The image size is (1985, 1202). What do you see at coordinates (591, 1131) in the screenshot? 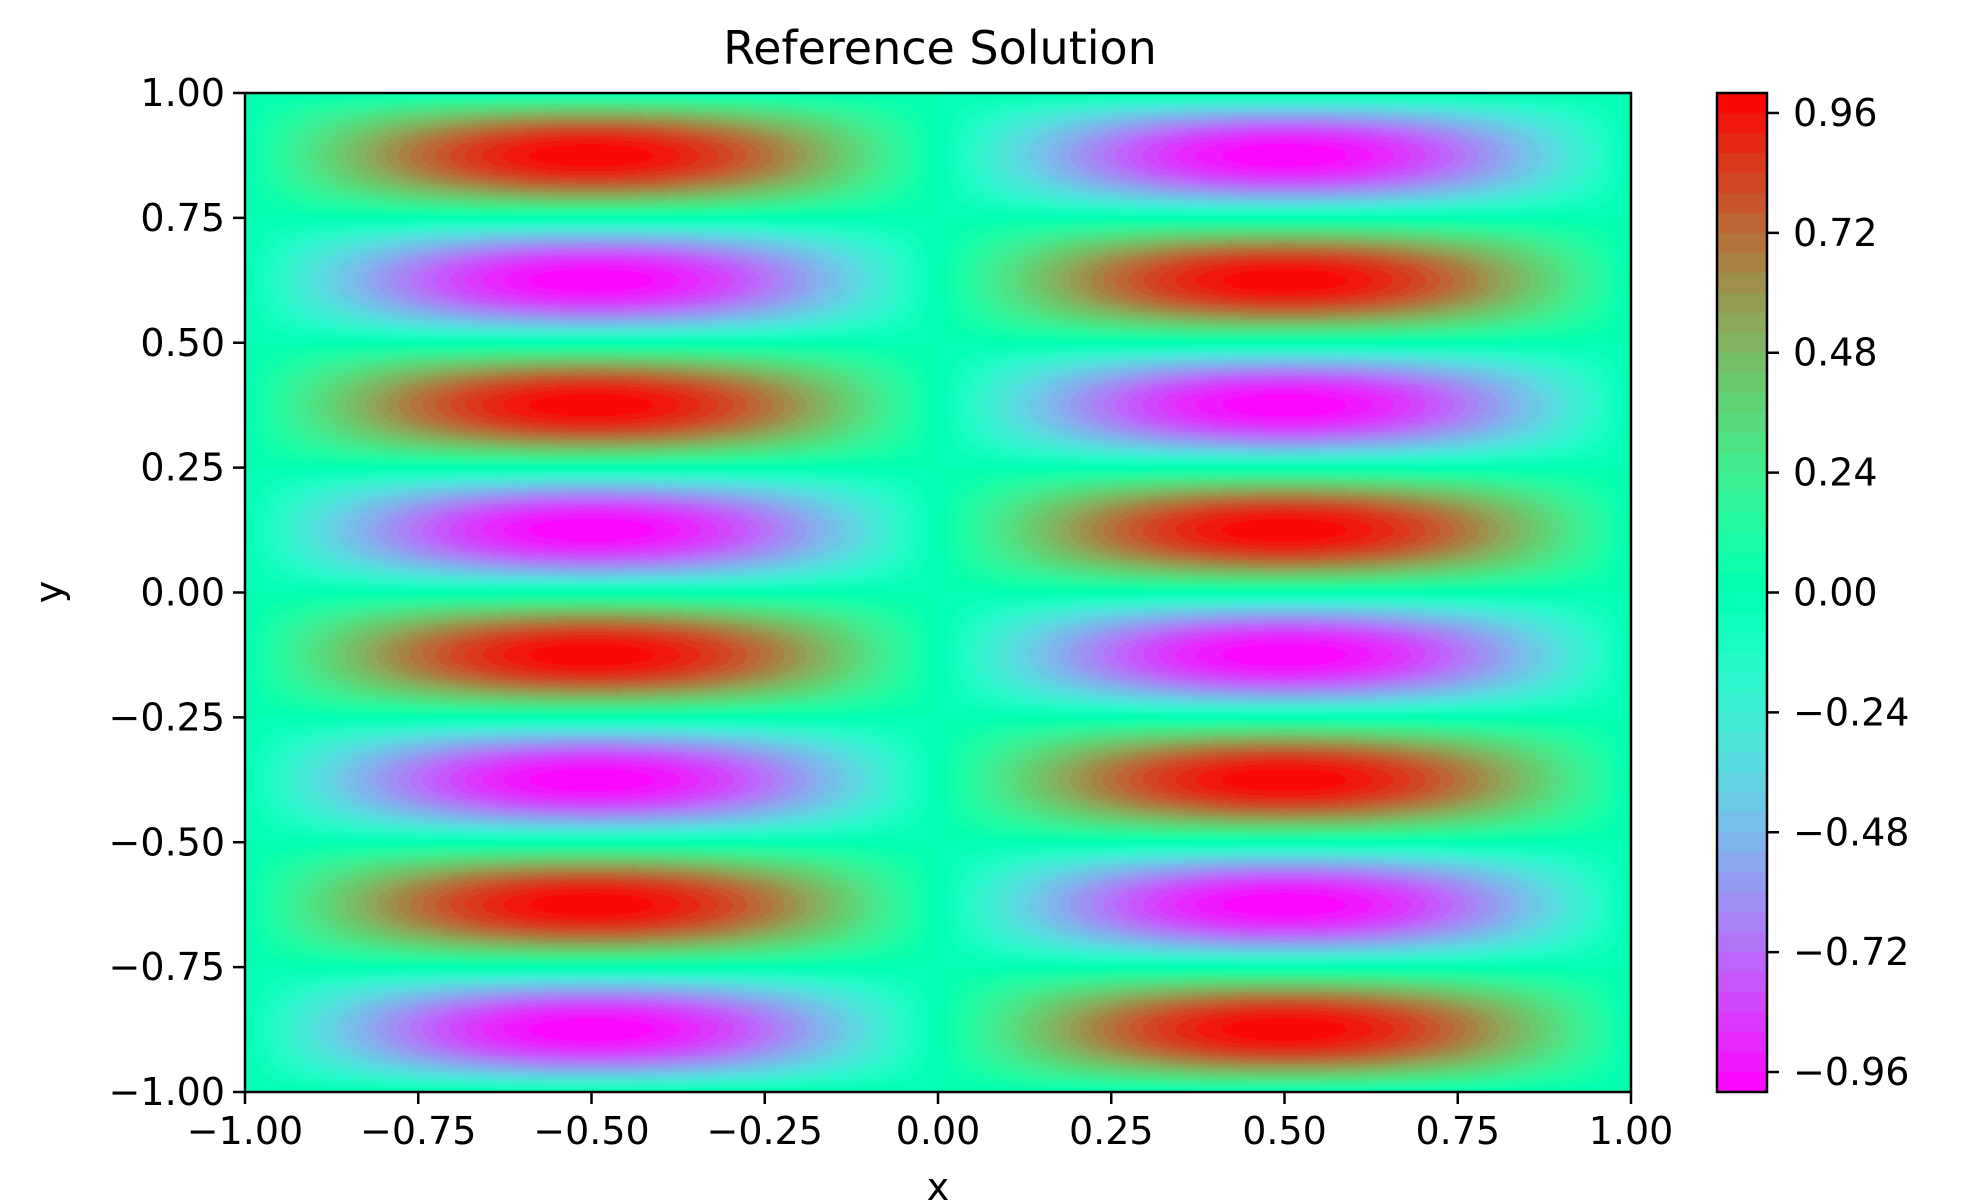
I see `x-tick-label: −0.50` at bounding box center [591, 1131].